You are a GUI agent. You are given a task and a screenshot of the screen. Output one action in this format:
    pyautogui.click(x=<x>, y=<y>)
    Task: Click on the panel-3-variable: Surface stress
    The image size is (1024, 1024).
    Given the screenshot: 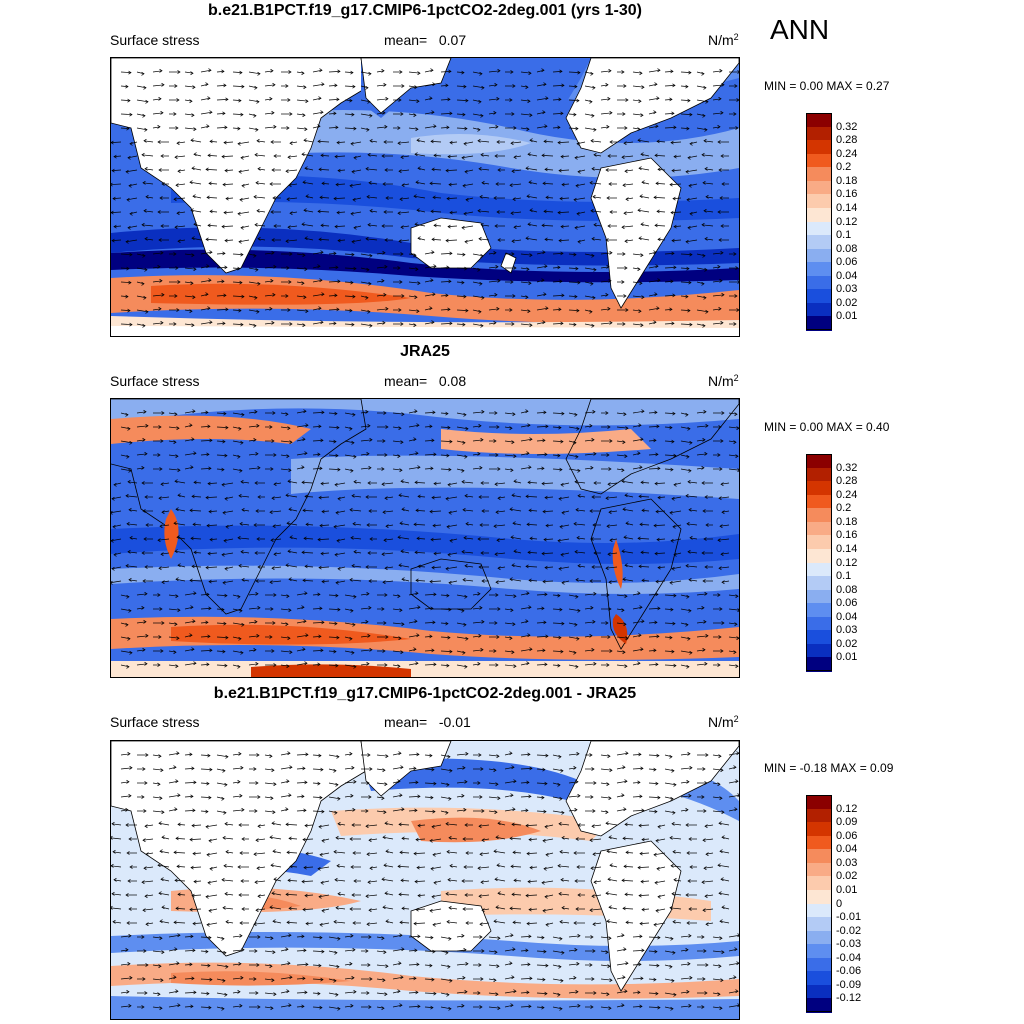 What is the action you would take?
    pyautogui.click(x=155, y=722)
    